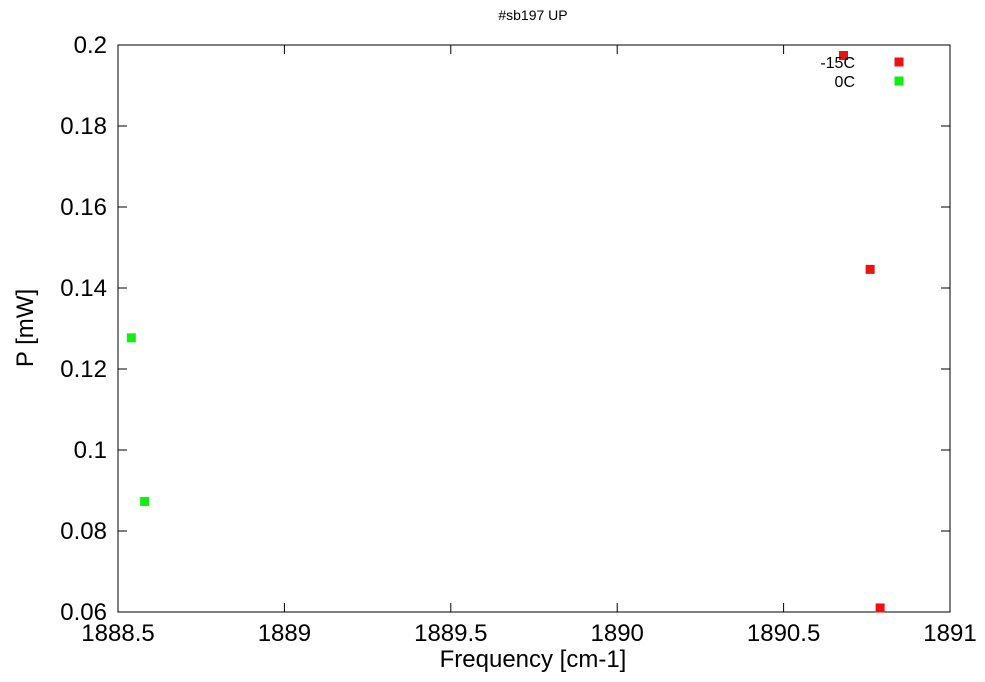 The image size is (985, 682). What do you see at coordinates (83, 207) in the screenshot?
I see `y-tick-label: 0.16` at bounding box center [83, 207].